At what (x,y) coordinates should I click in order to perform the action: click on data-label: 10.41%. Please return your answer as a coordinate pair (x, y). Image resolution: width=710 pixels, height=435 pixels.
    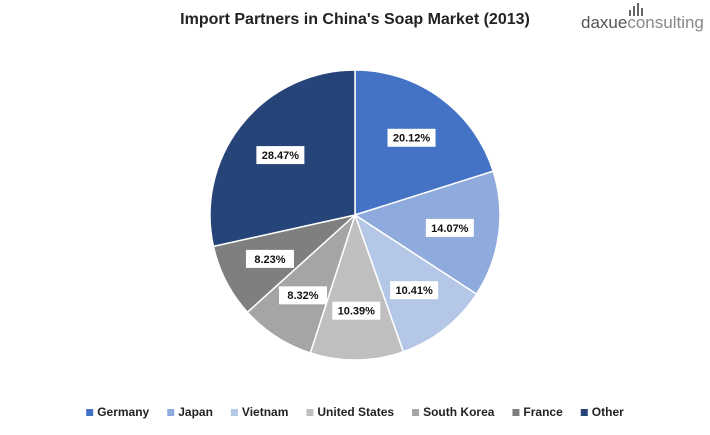
    Looking at the image, I should click on (415, 291).